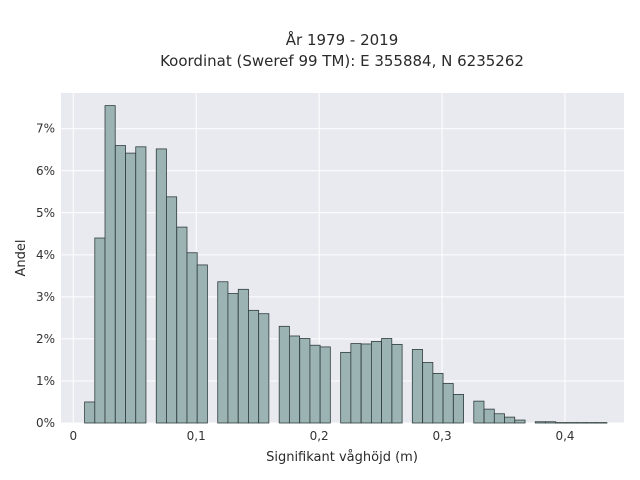 This screenshot has width=640, height=480. I want to click on y-axis-label: Andel, so click(21, 258).